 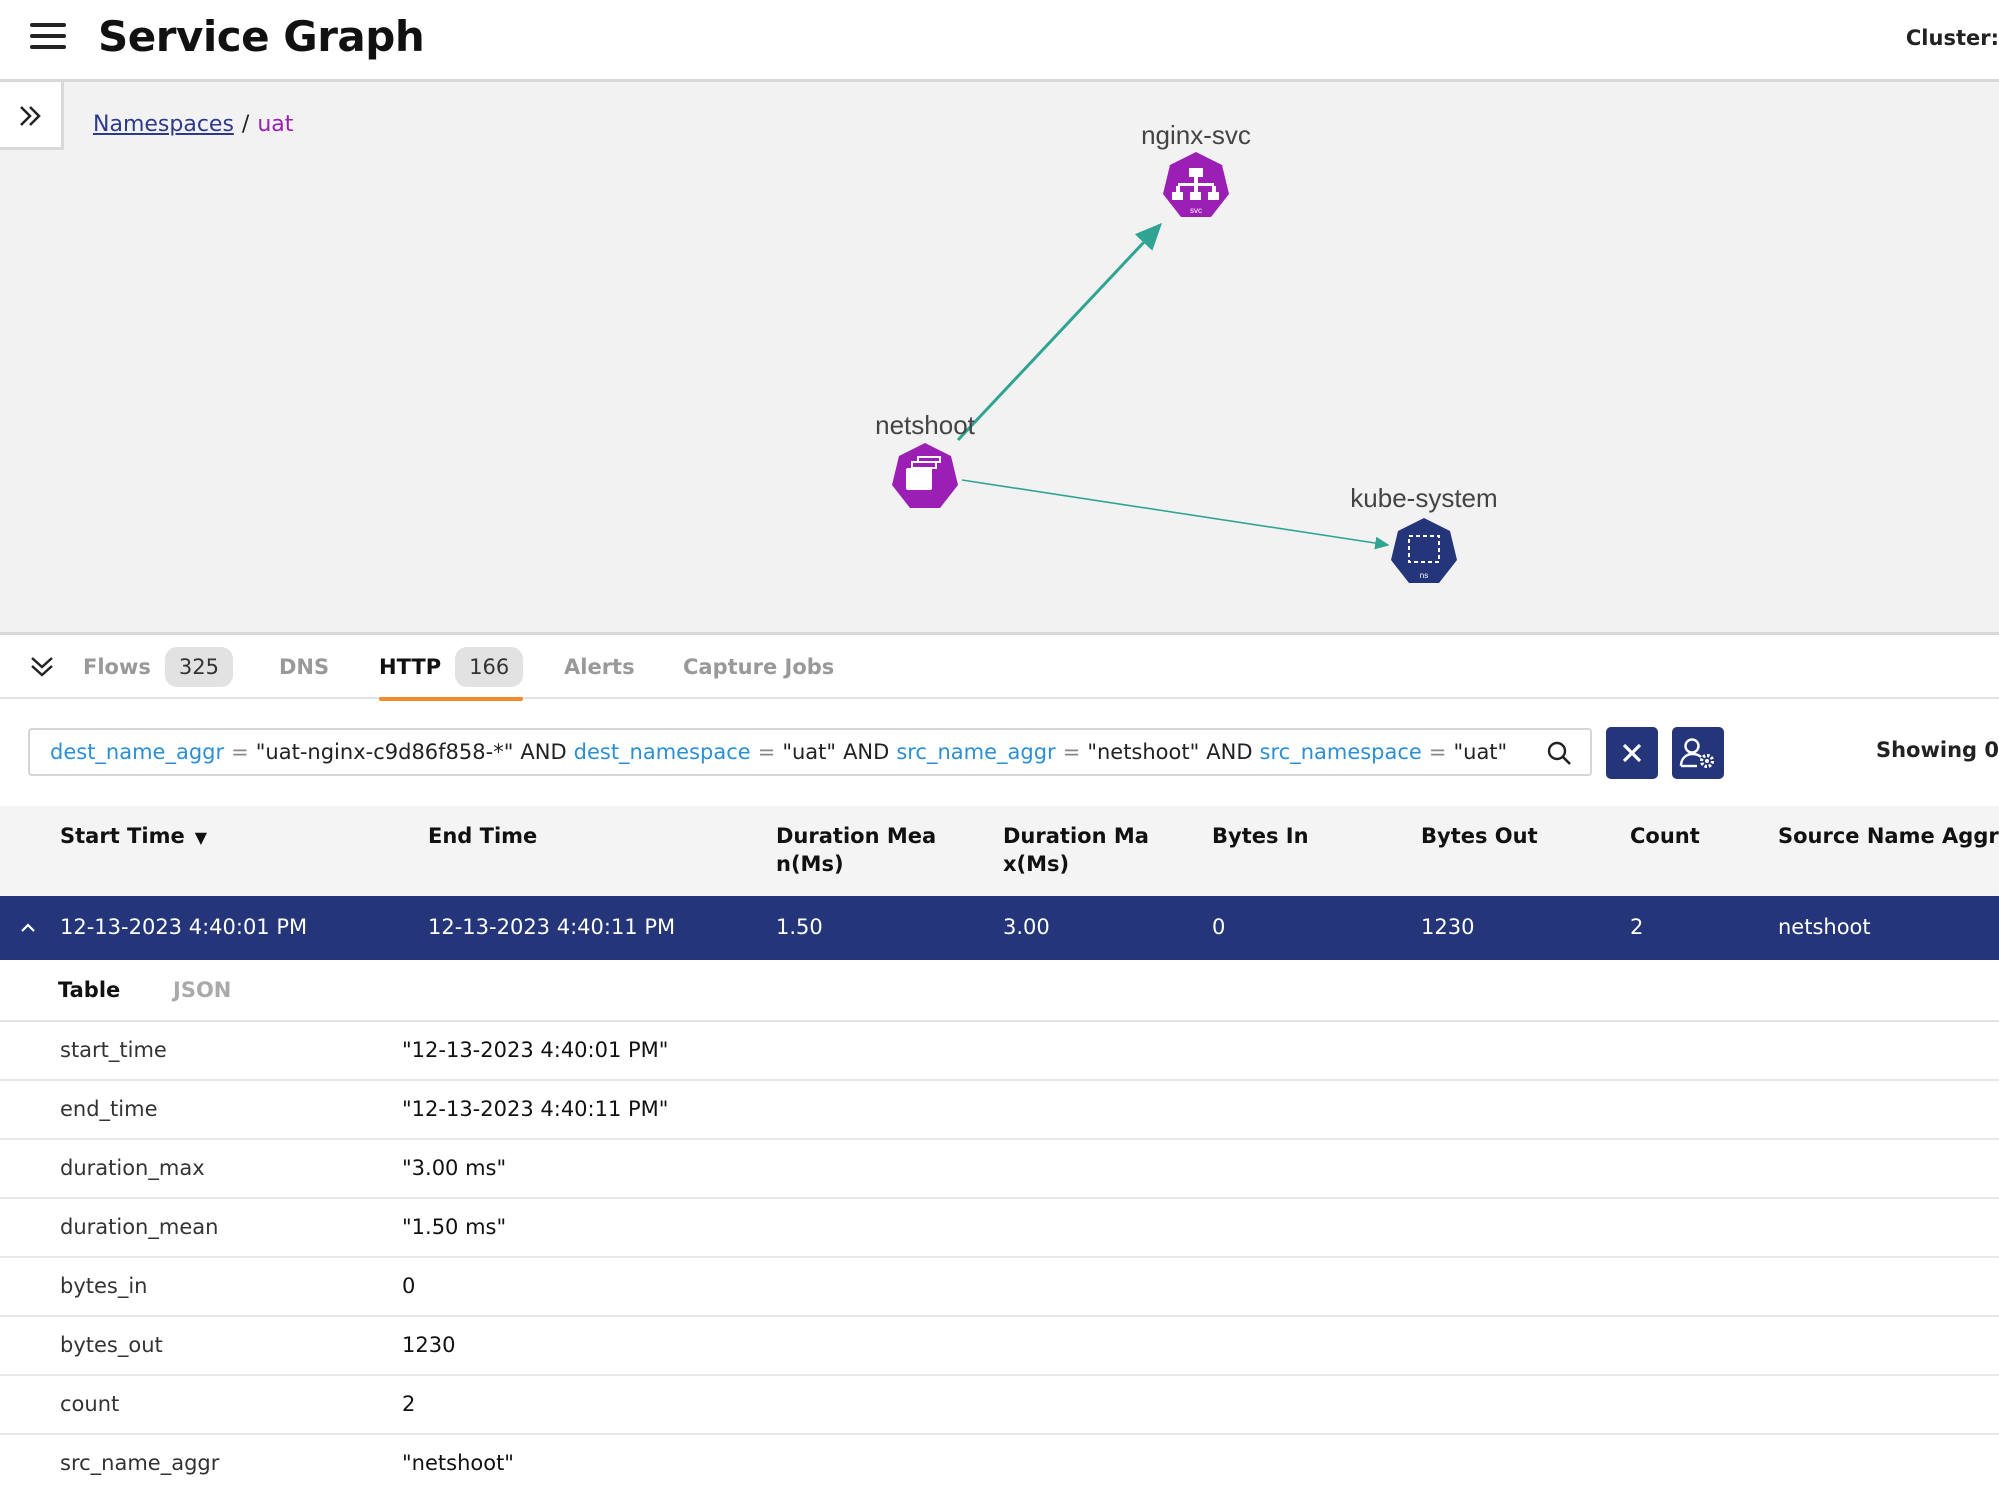 I want to click on column-duration-mean: Duration Mea n(Ms), so click(x=856, y=850).